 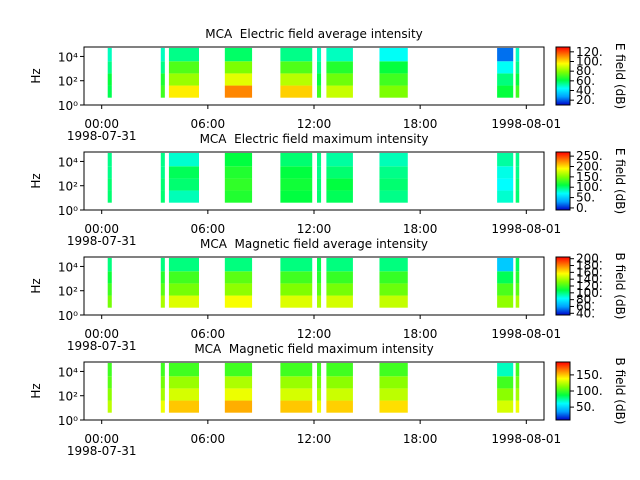 I want to click on x-tick-label: 12:00, so click(x=314, y=229).